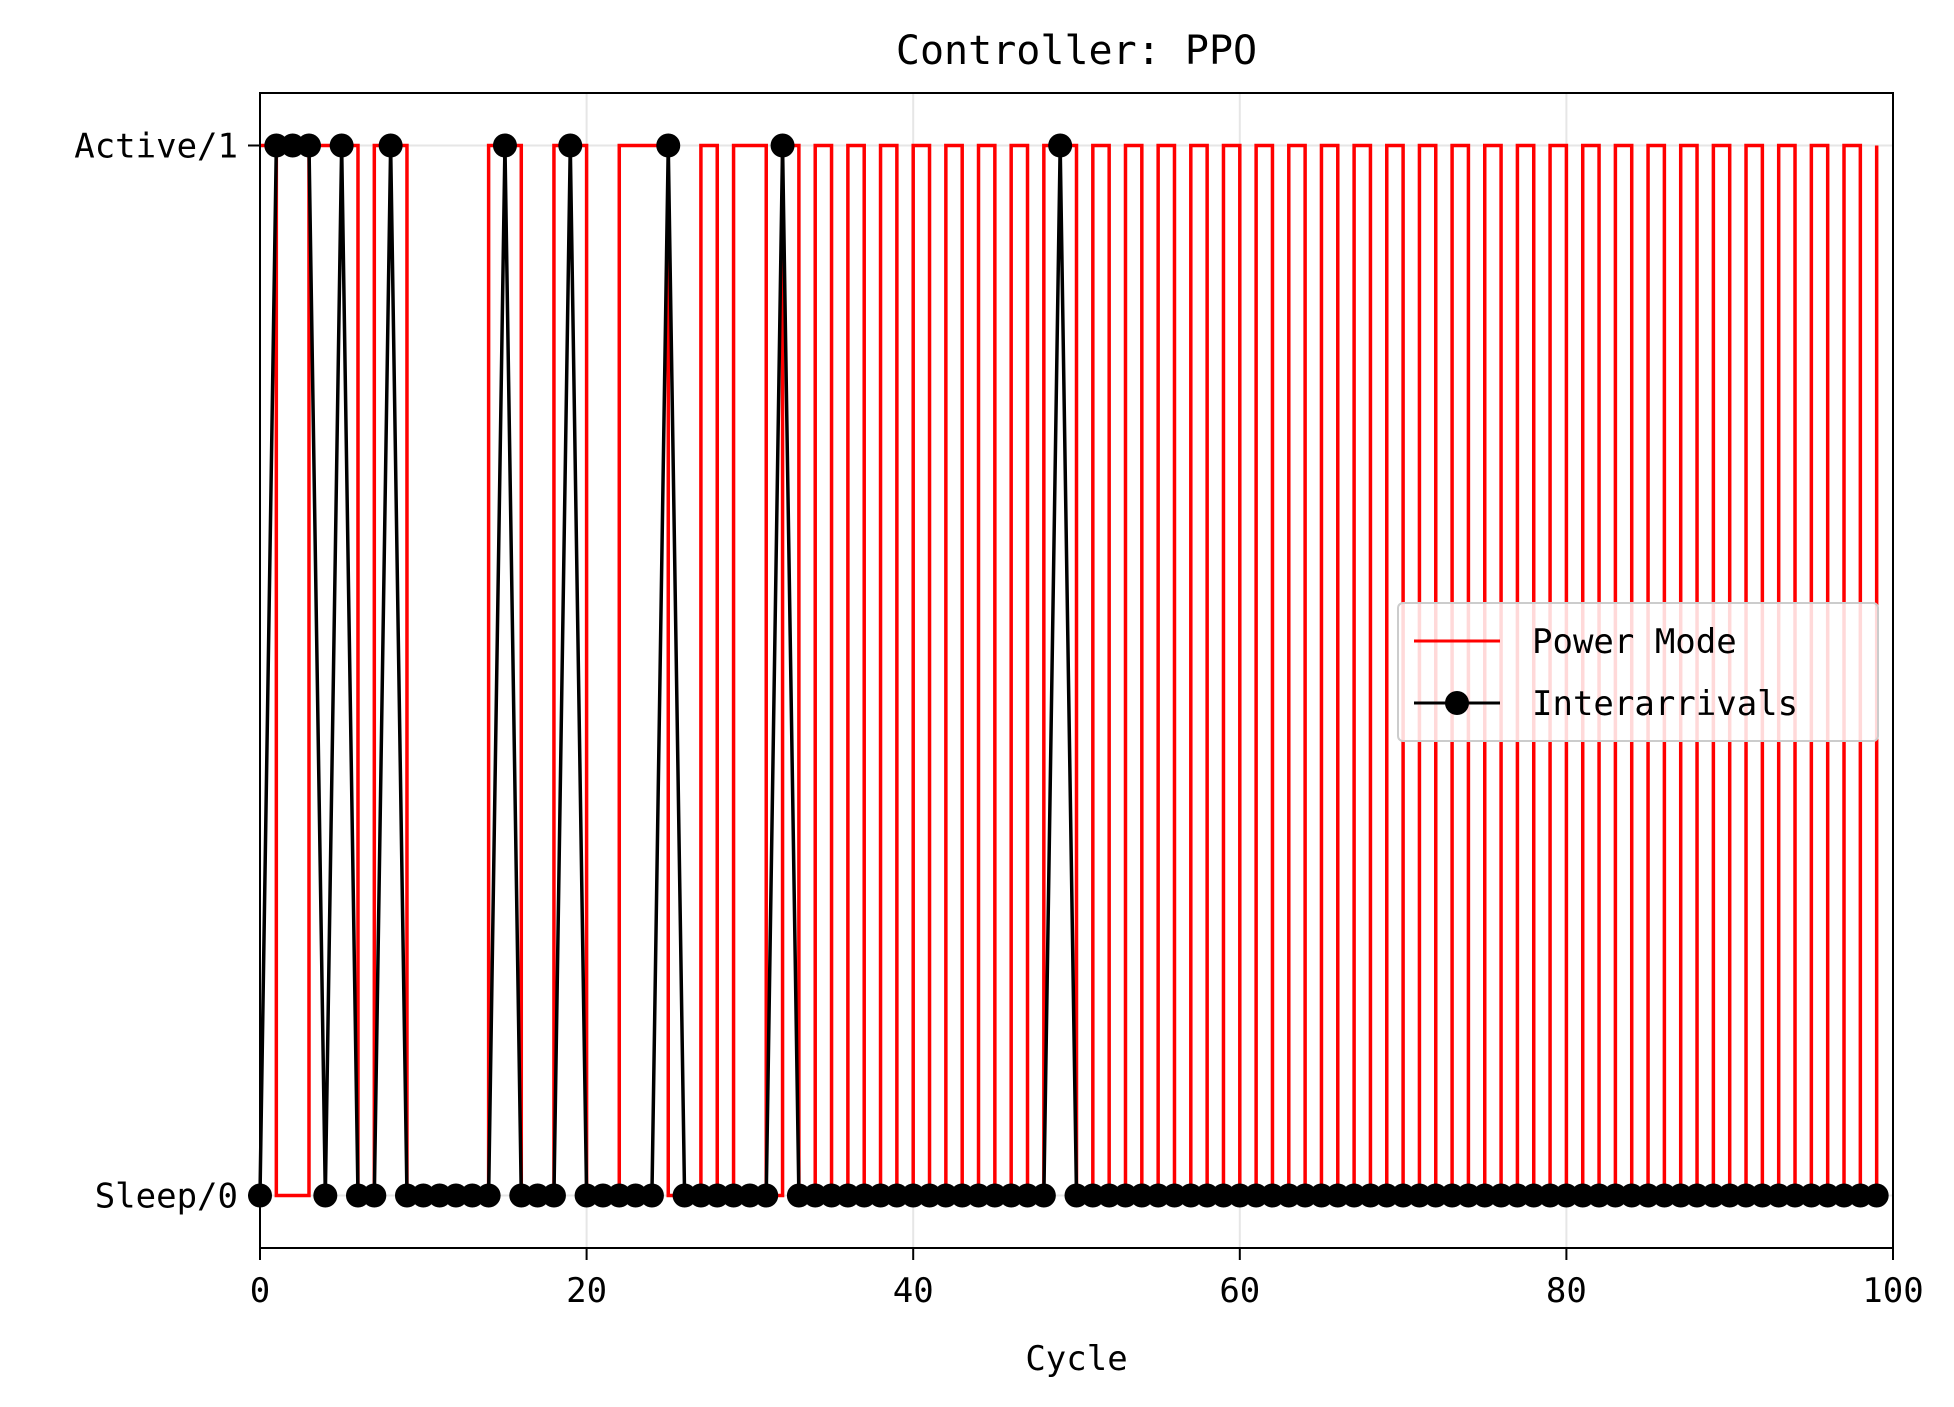  What do you see at coordinates (1076, 51) in the screenshot?
I see `chart-title: Controller: PPO` at bounding box center [1076, 51].